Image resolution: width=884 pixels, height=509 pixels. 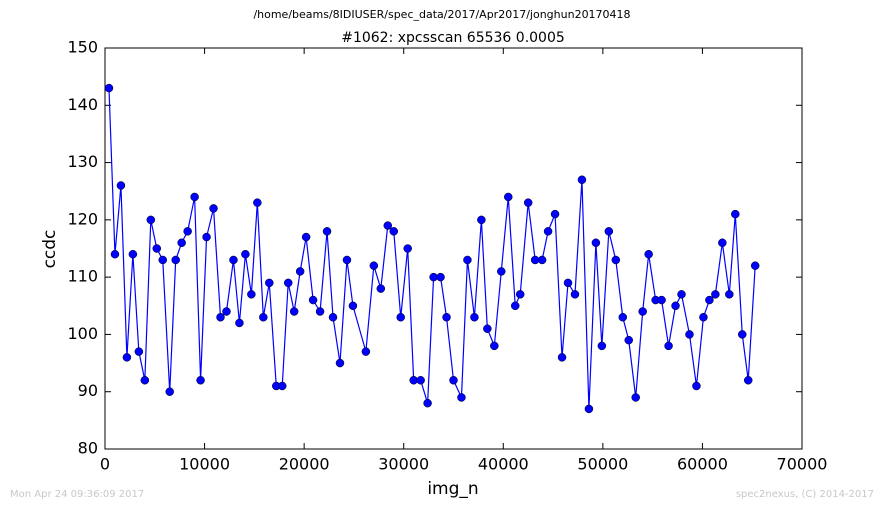 What do you see at coordinates (702, 464) in the screenshot?
I see `x-tick-label: 60000` at bounding box center [702, 464].